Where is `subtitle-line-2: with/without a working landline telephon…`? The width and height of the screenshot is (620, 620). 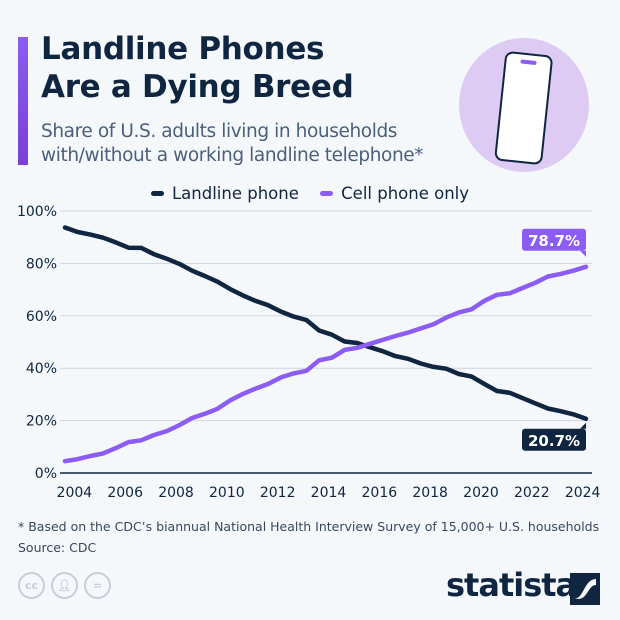 subtitle-line-2: with/without a working landline telephon… is located at coordinates (232, 155).